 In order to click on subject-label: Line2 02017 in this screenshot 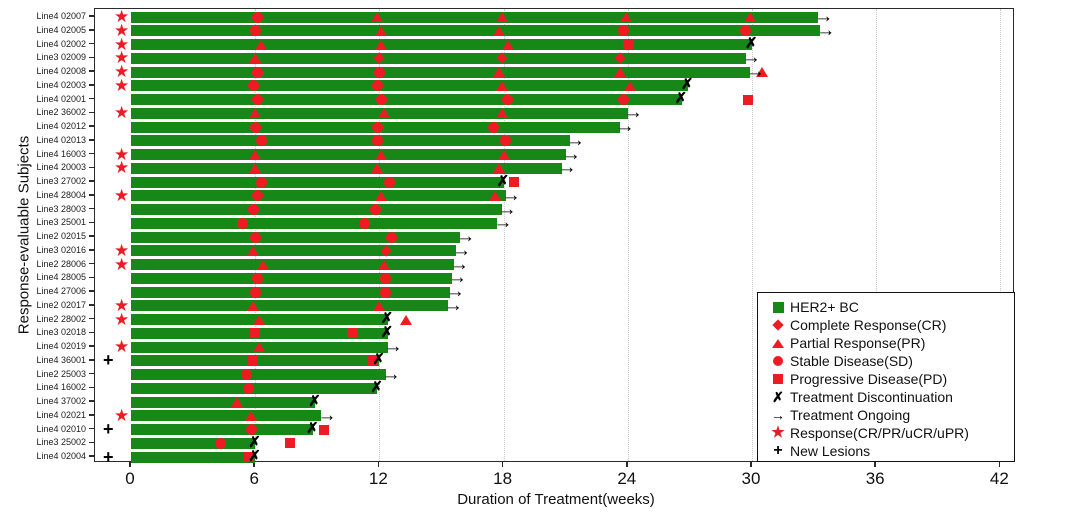, I will do `click(61, 304)`.